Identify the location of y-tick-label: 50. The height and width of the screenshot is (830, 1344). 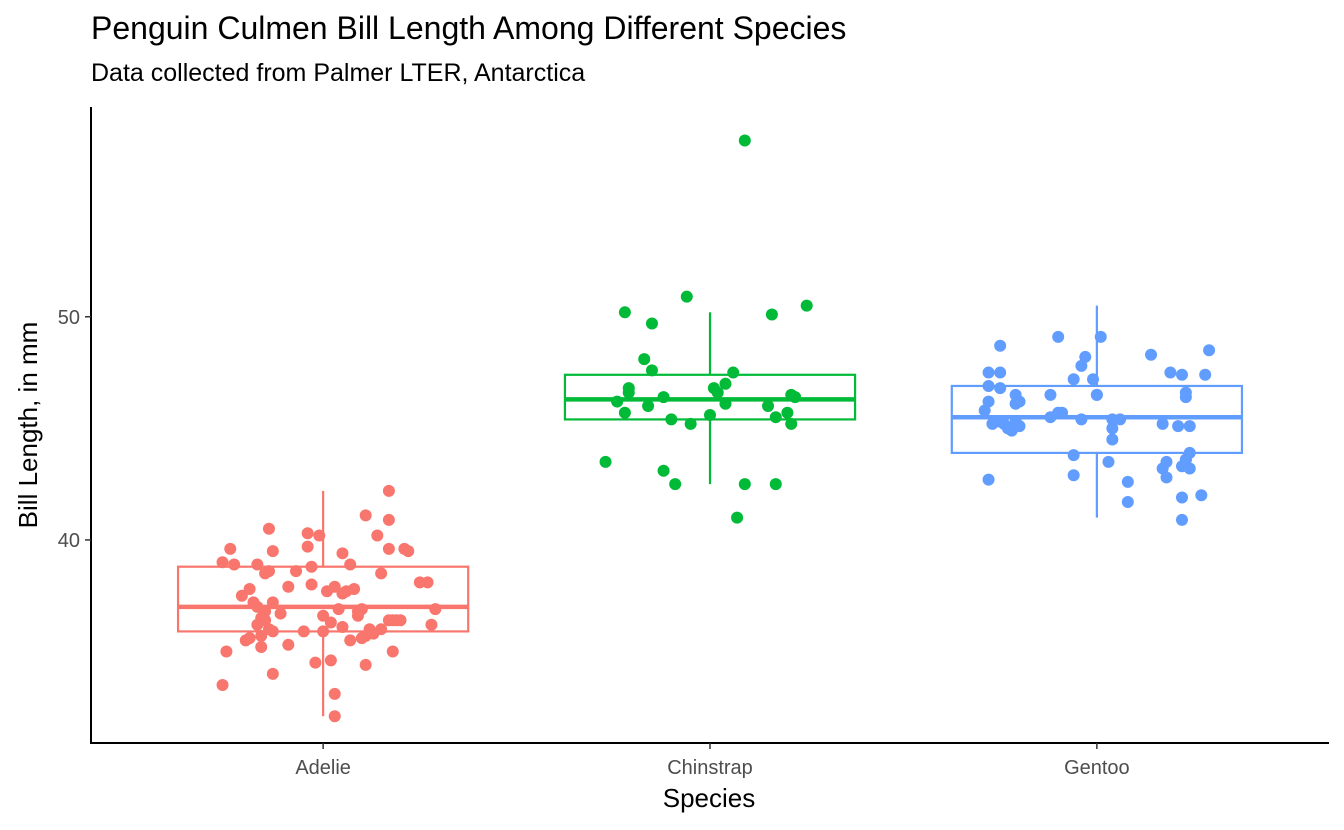
(69, 318).